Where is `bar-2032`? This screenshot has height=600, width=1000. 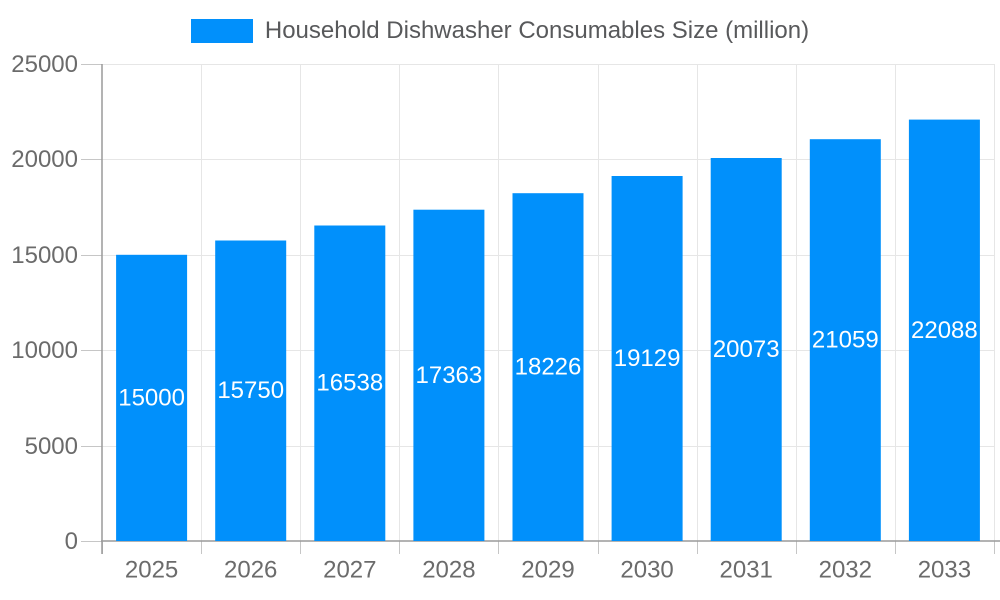
bar-2032 is located at coordinates (845, 340).